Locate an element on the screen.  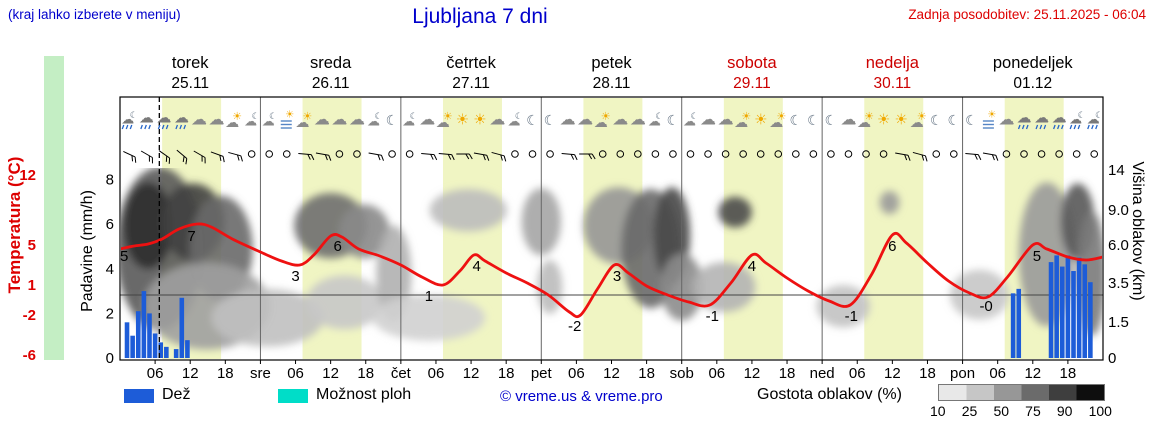
rain-swatch is located at coordinates (139, 396).